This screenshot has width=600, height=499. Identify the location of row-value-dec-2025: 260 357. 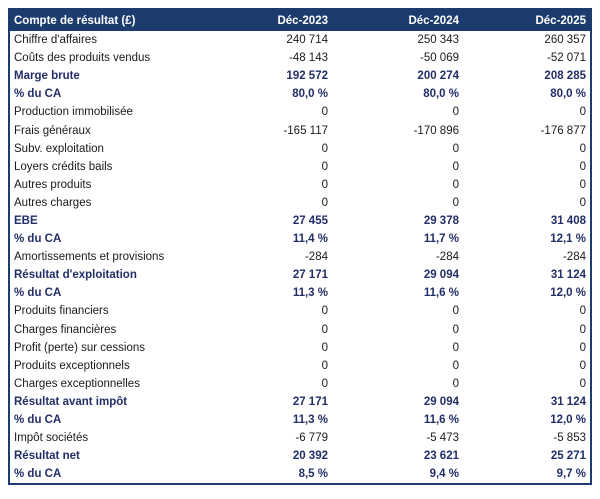
(565, 40).